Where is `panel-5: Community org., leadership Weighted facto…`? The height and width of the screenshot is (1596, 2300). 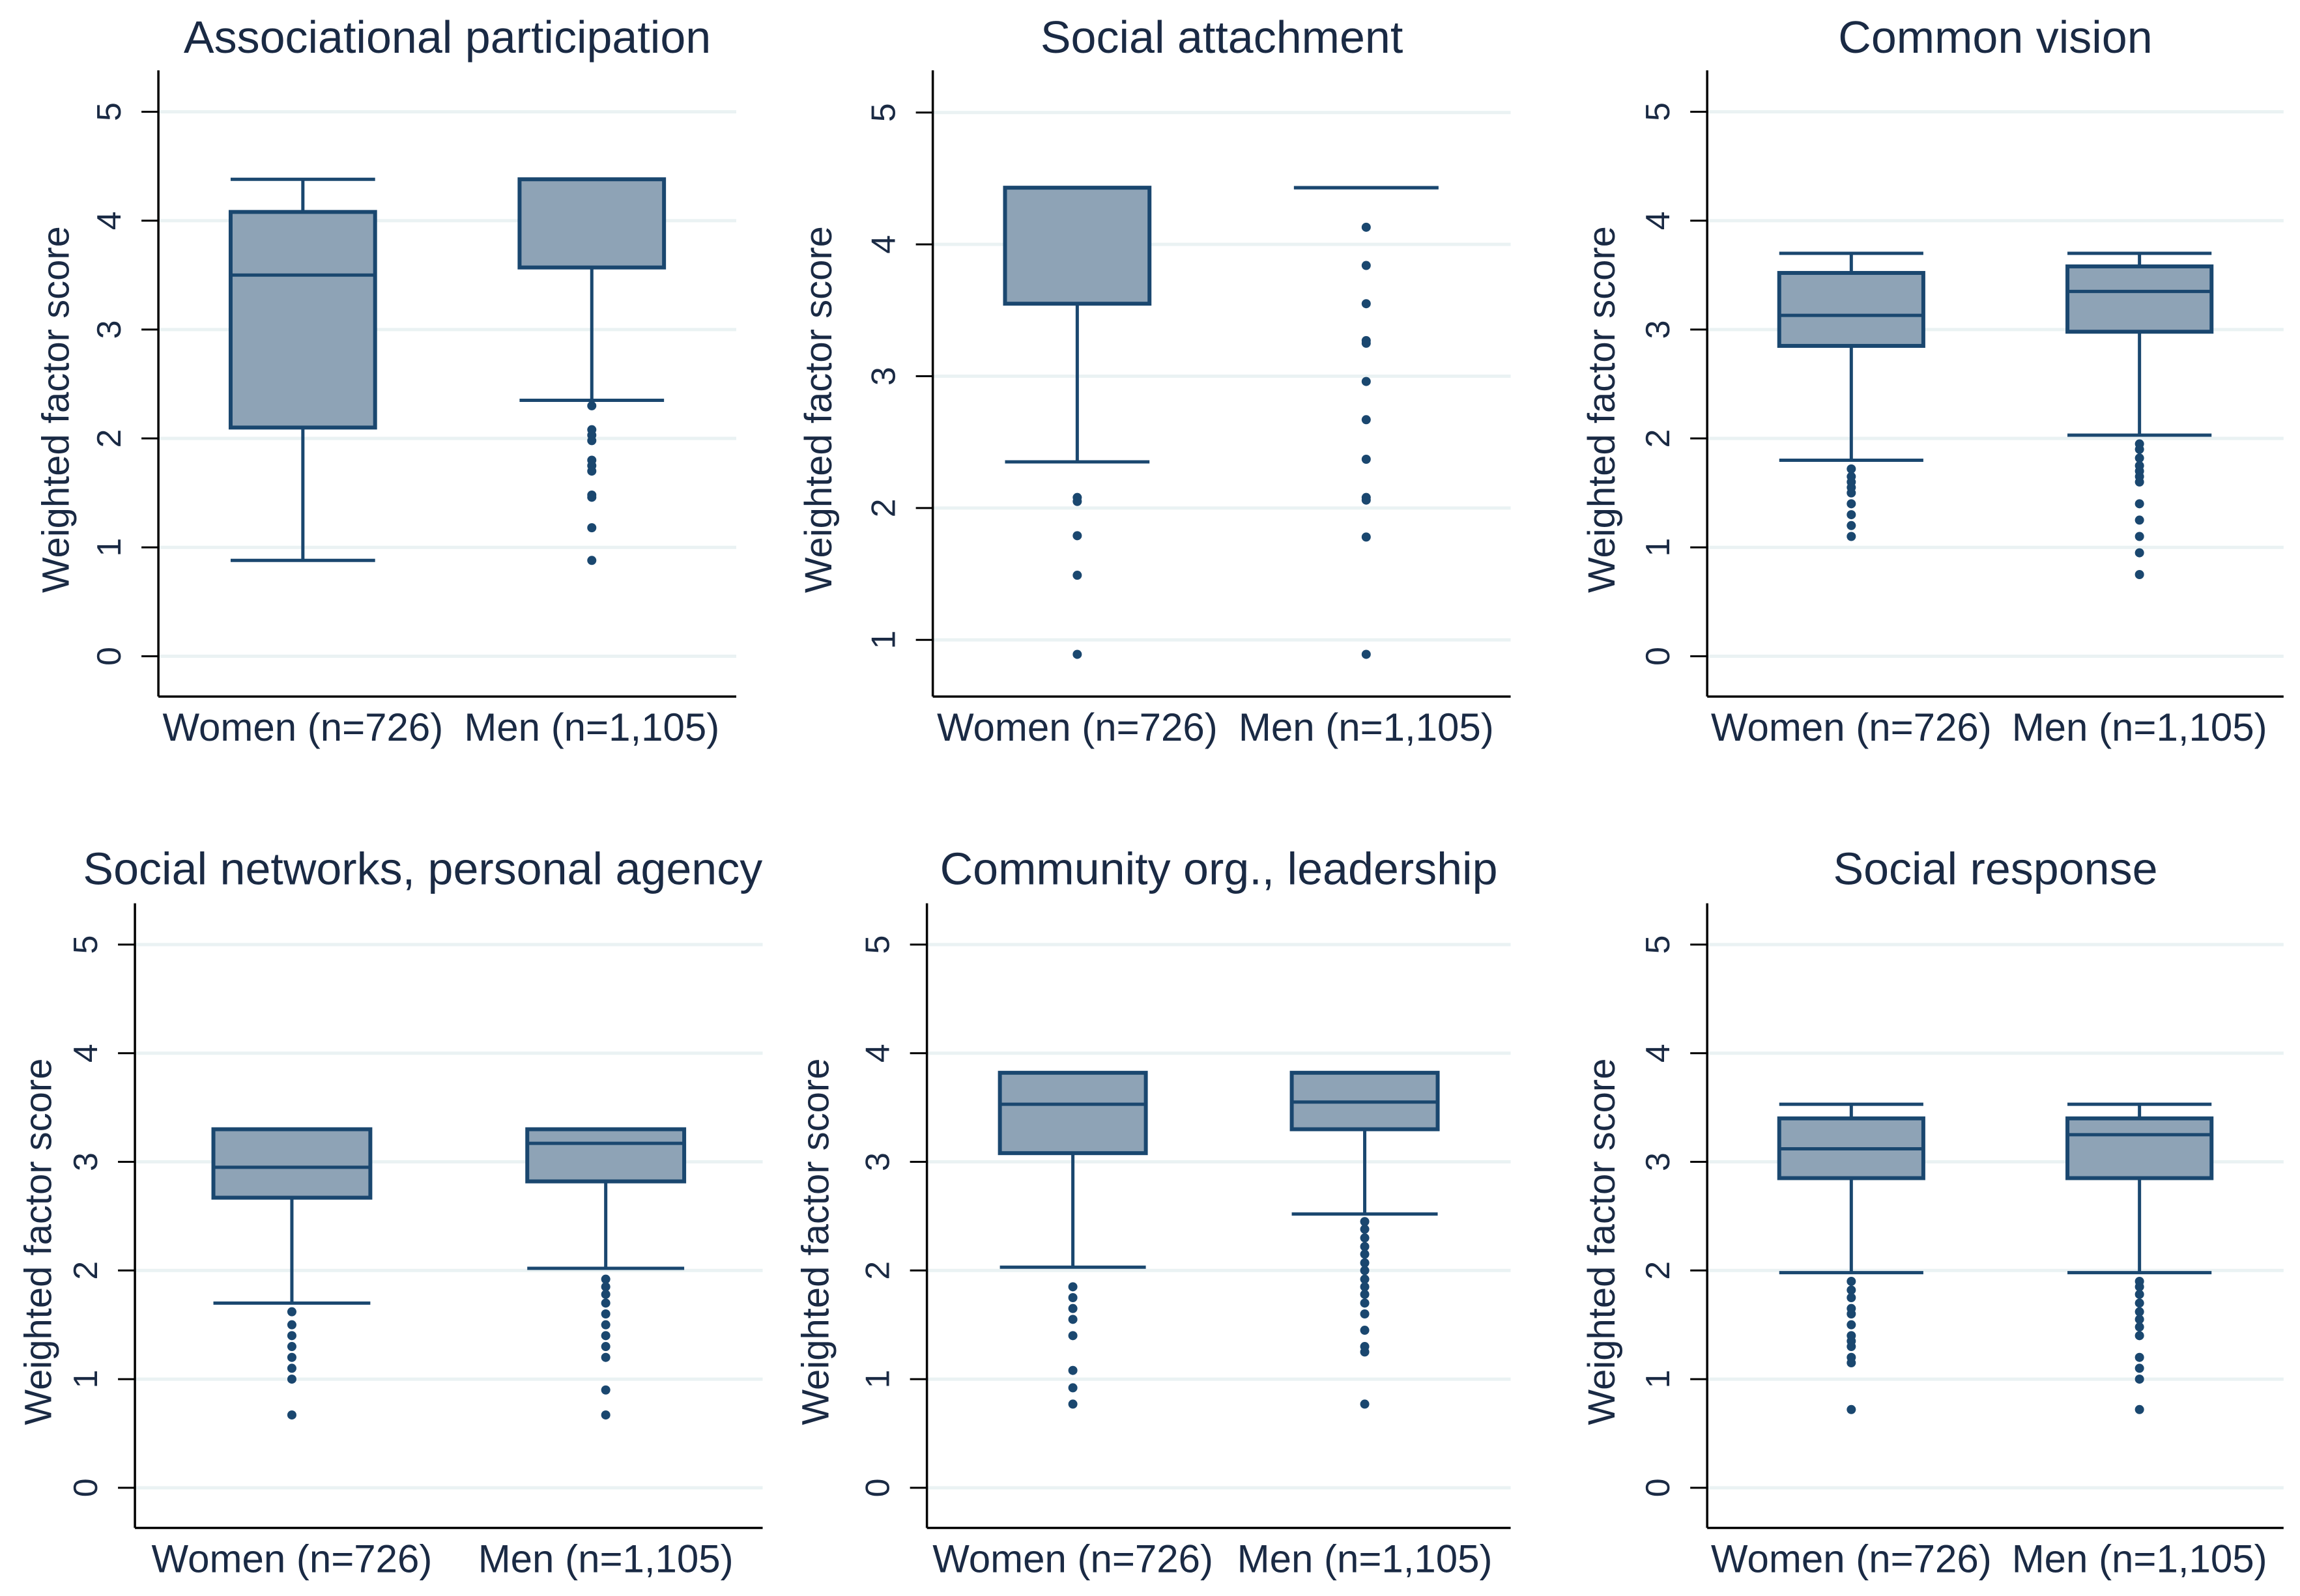
panel-5: Community org., leadership Weighted facto… is located at coordinates (1152, 1212).